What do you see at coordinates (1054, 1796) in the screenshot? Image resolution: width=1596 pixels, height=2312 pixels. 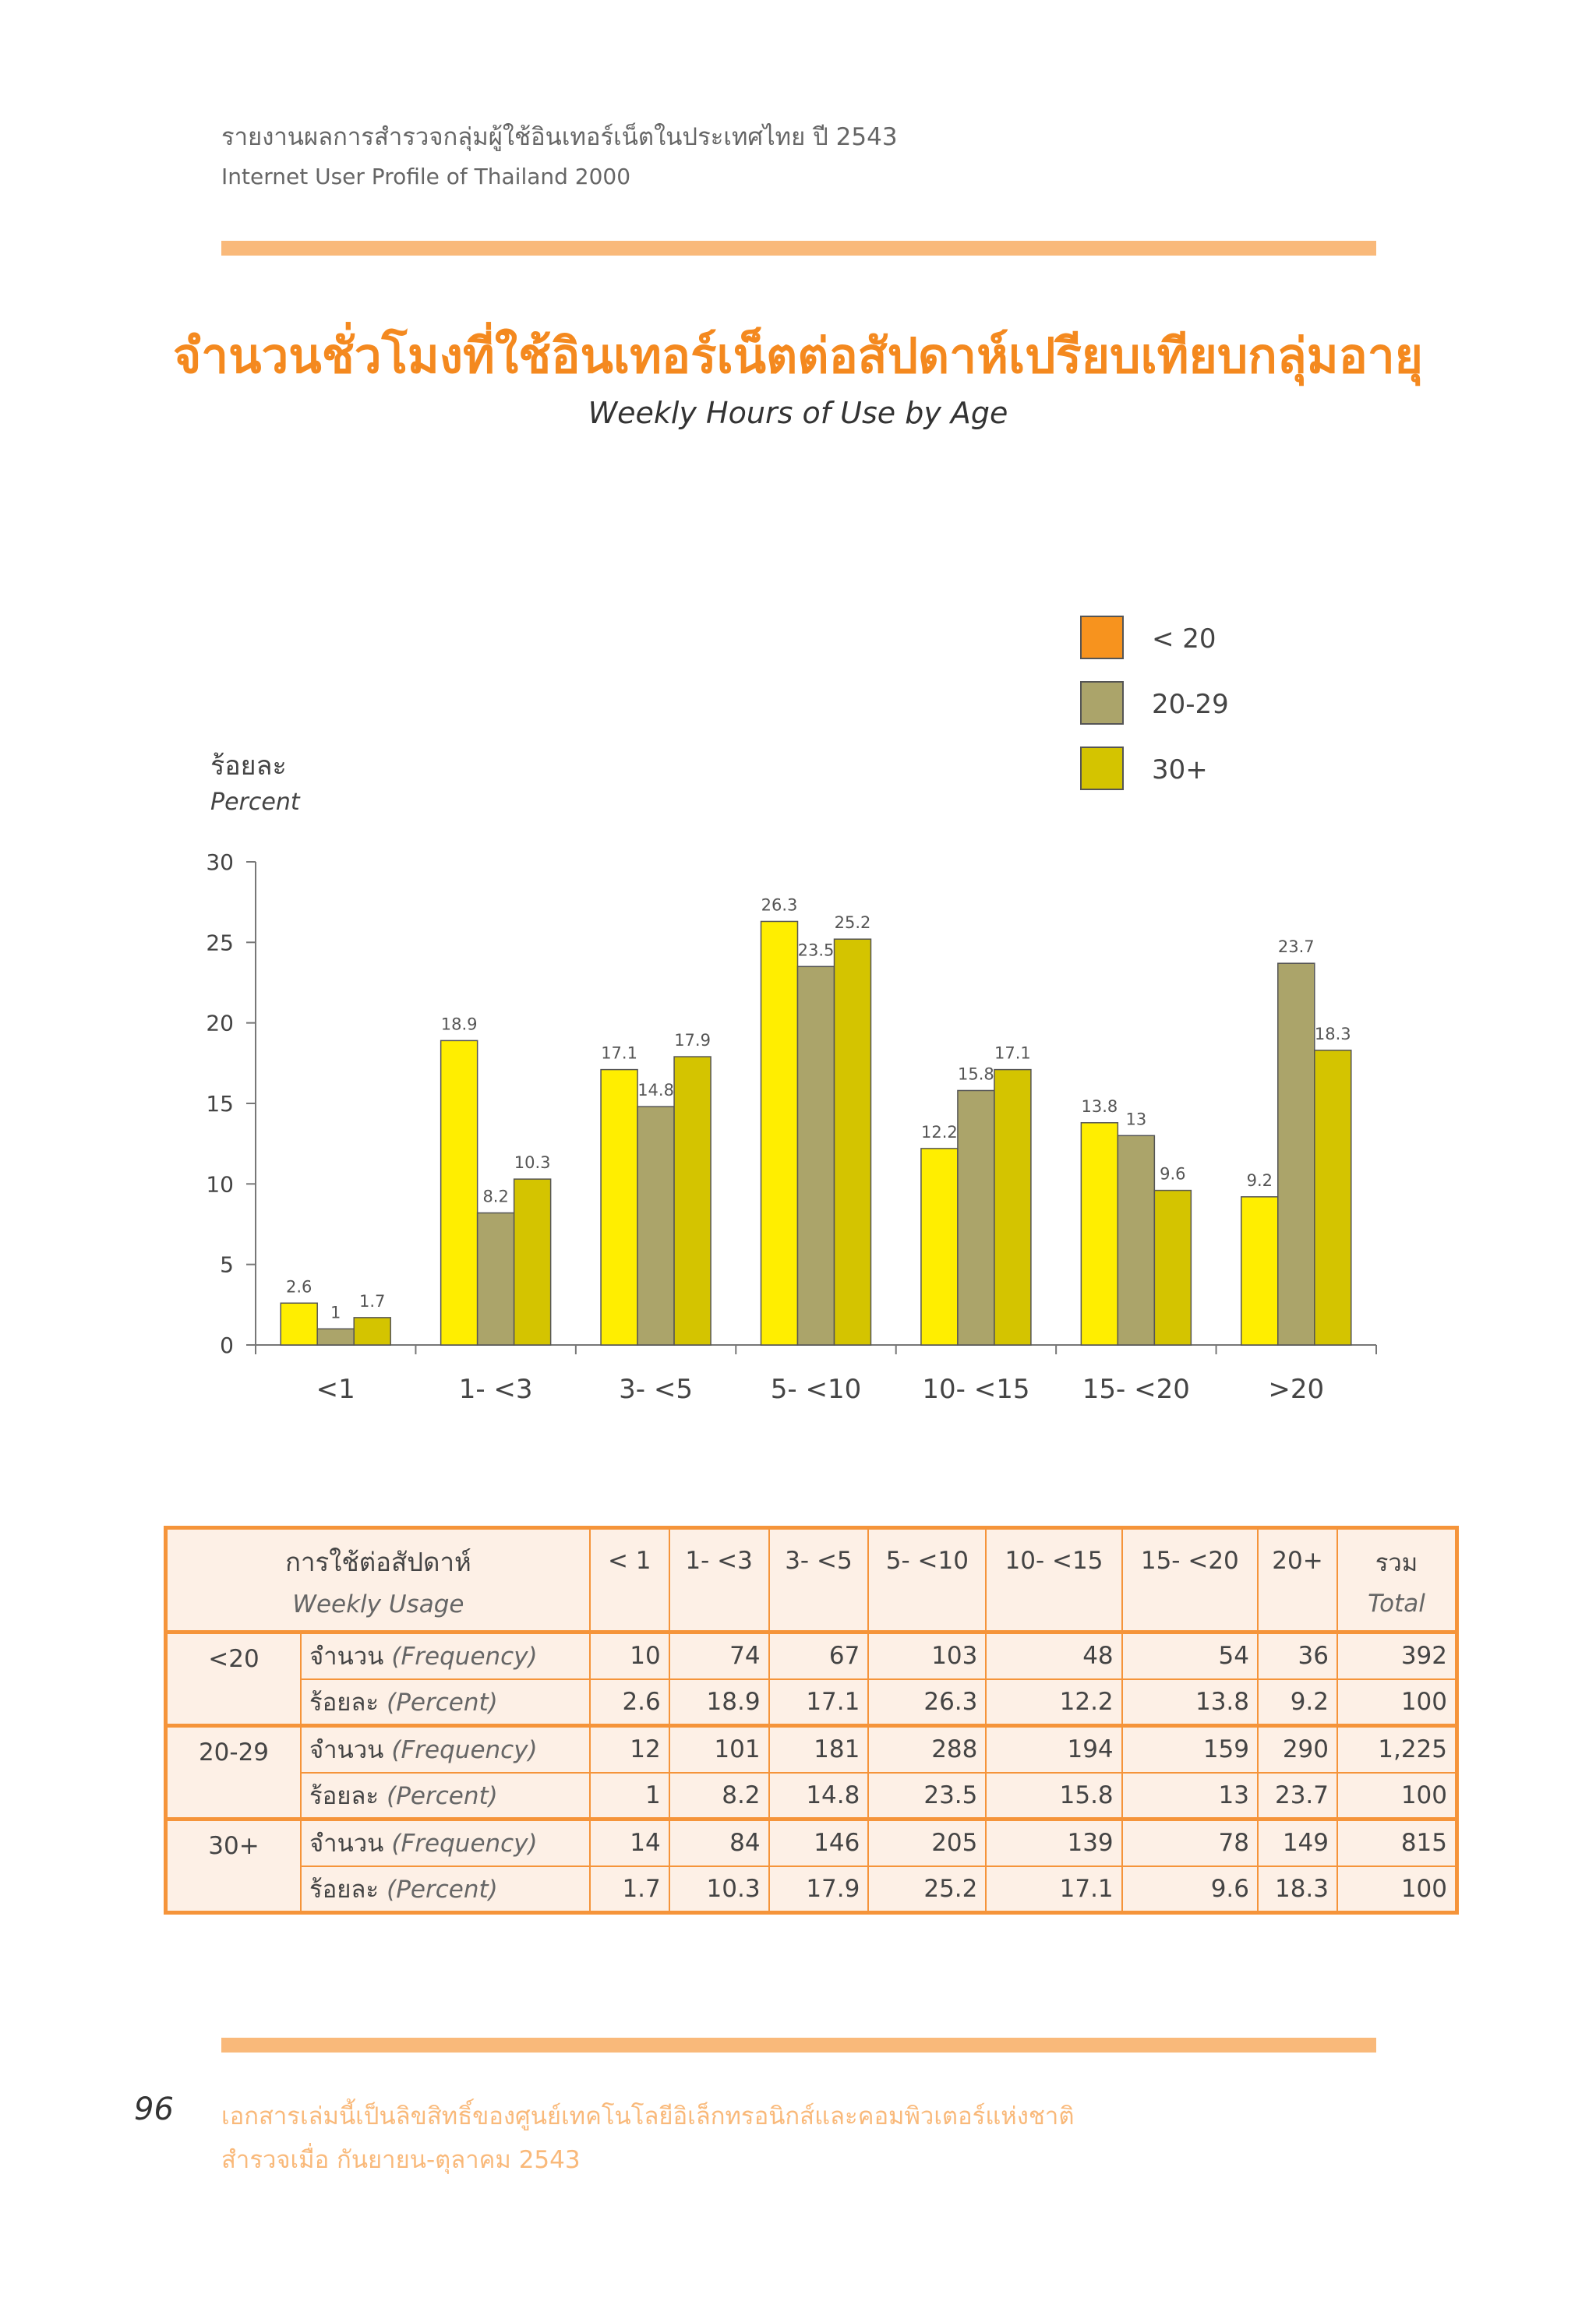 I see `table-cell: 15.8` at bounding box center [1054, 1796].